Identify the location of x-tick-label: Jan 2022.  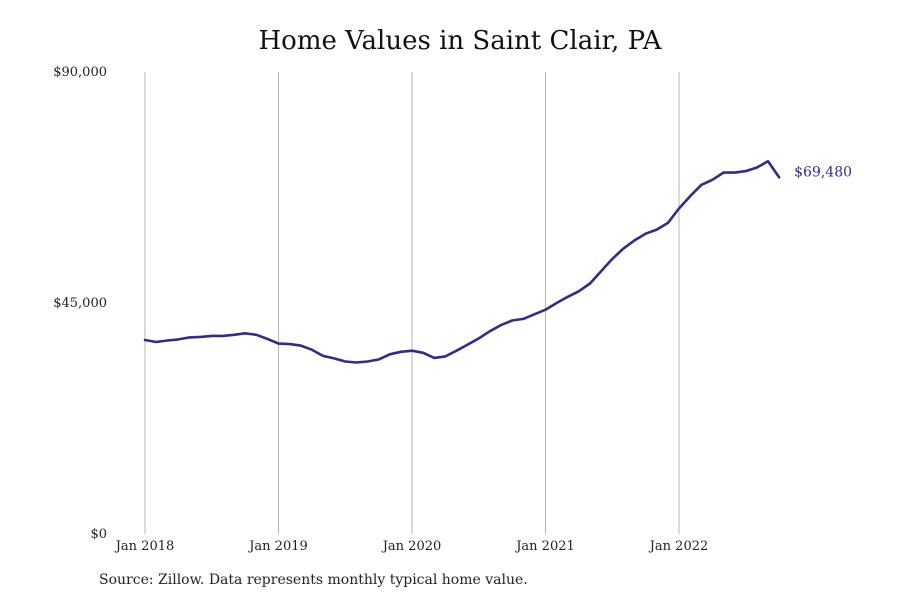
(678, 546).